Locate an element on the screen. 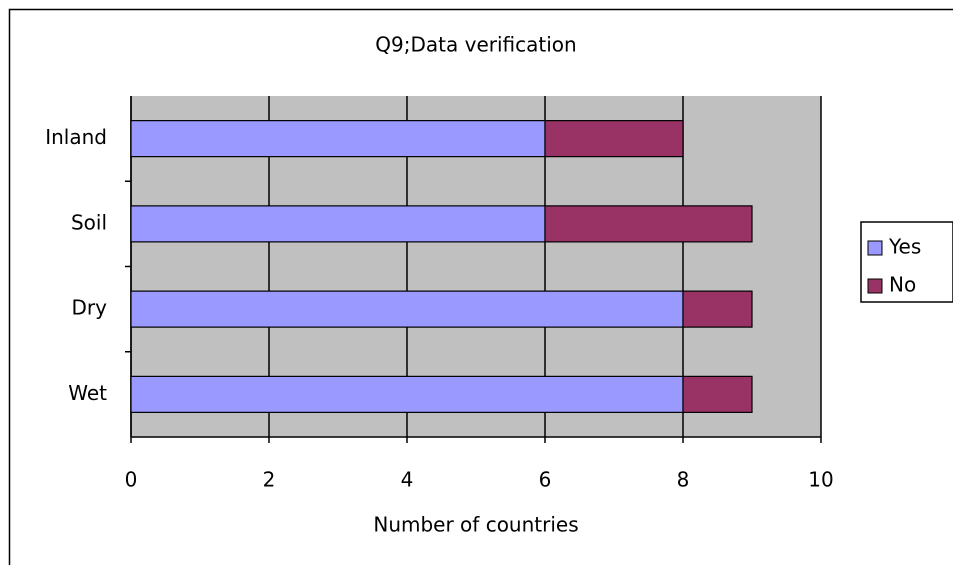  x-tick-label: 6 is located at coordinates (545, 480).